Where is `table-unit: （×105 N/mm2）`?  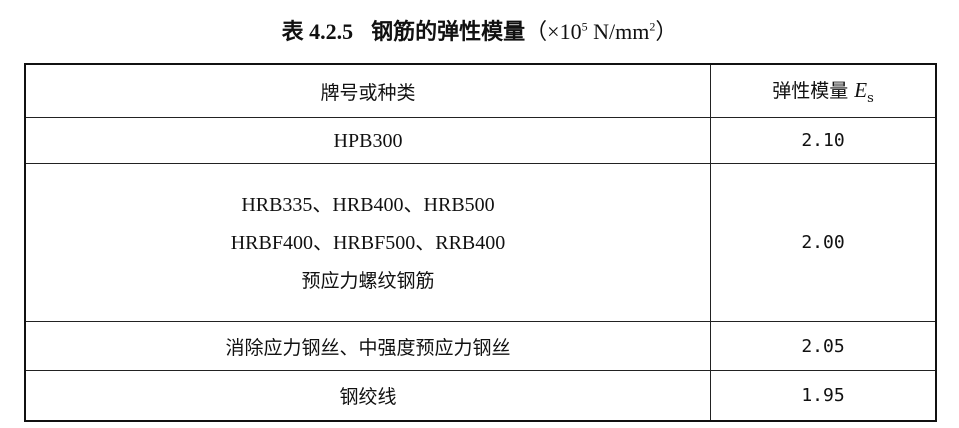 table-unit: （×105 N/mm2） is located at coordinates (601, 31).